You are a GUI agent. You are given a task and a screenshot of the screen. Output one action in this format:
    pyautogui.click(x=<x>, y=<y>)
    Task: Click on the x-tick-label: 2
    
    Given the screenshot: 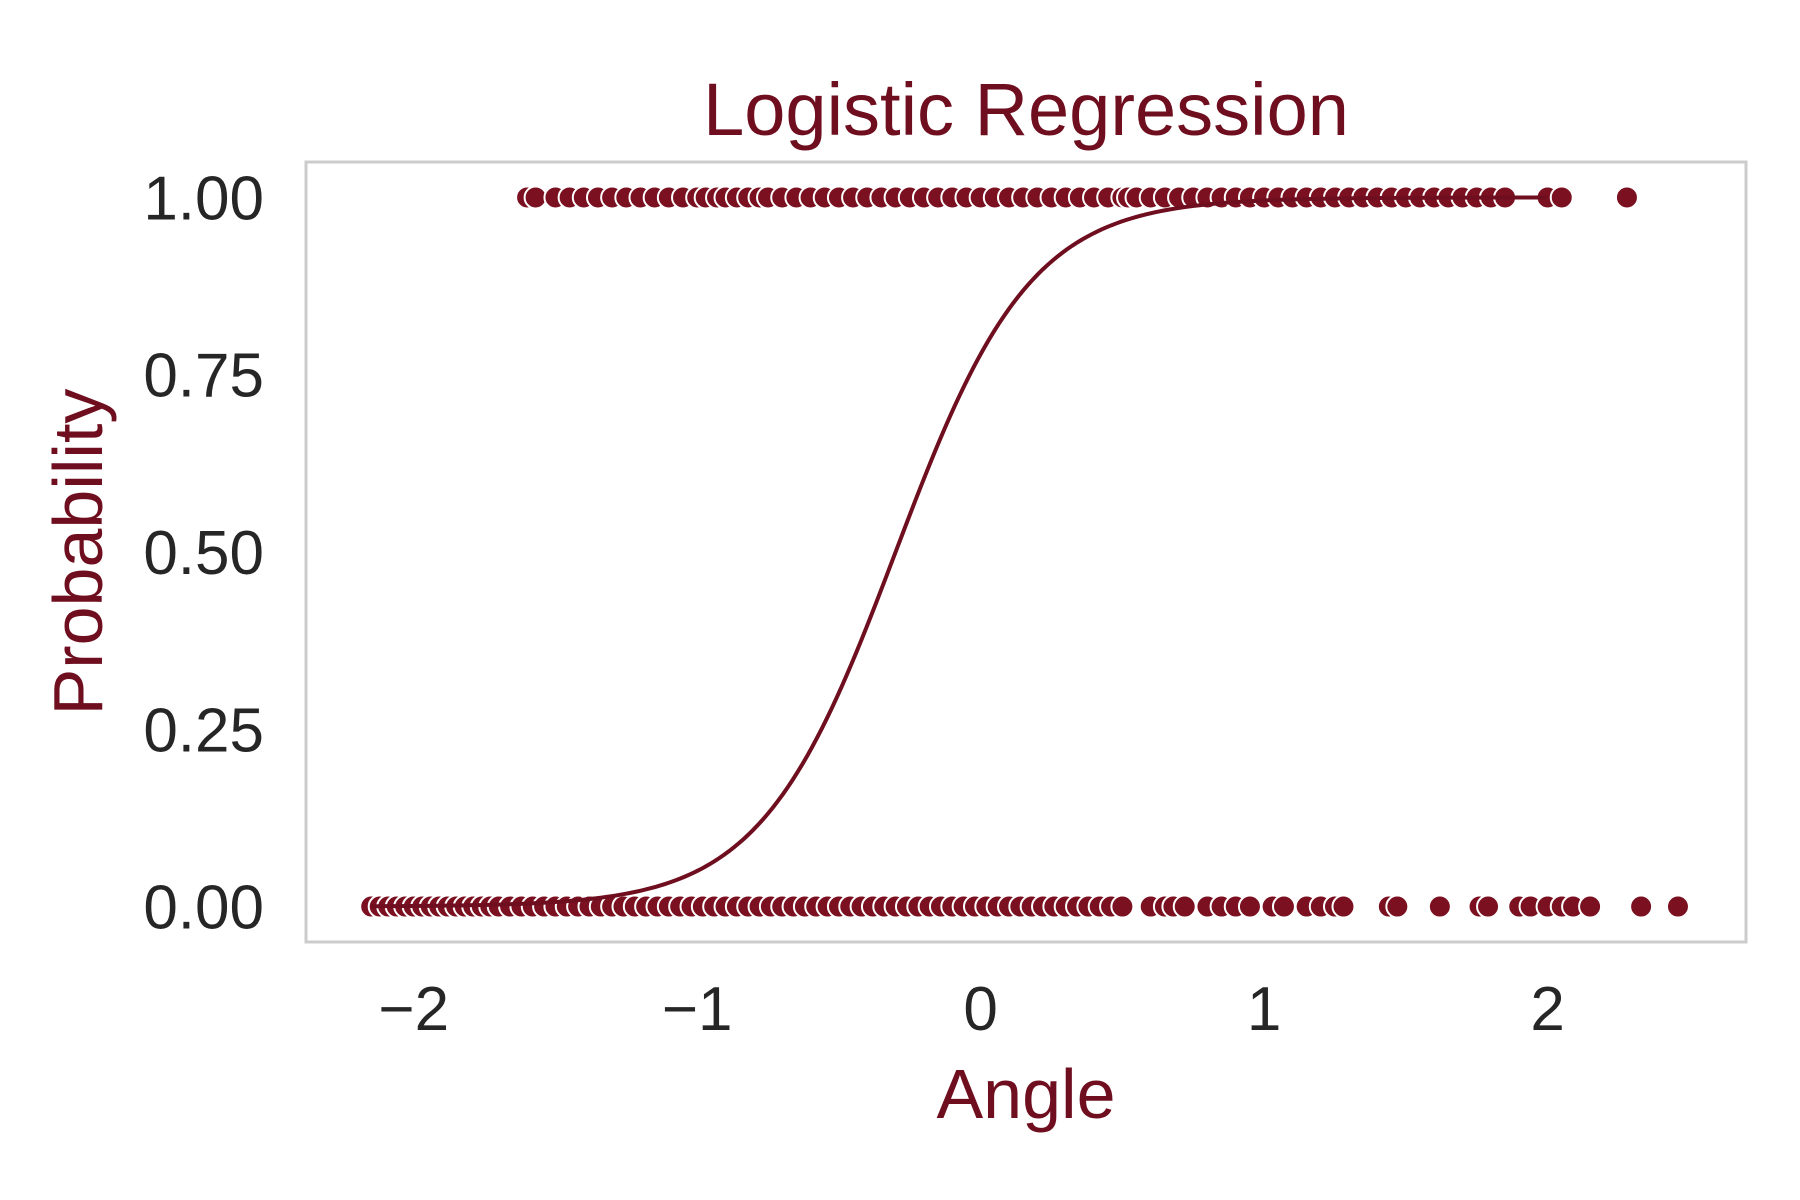 What is the action you would take?
    pyautogui.click(x=1547, y=1009)
    